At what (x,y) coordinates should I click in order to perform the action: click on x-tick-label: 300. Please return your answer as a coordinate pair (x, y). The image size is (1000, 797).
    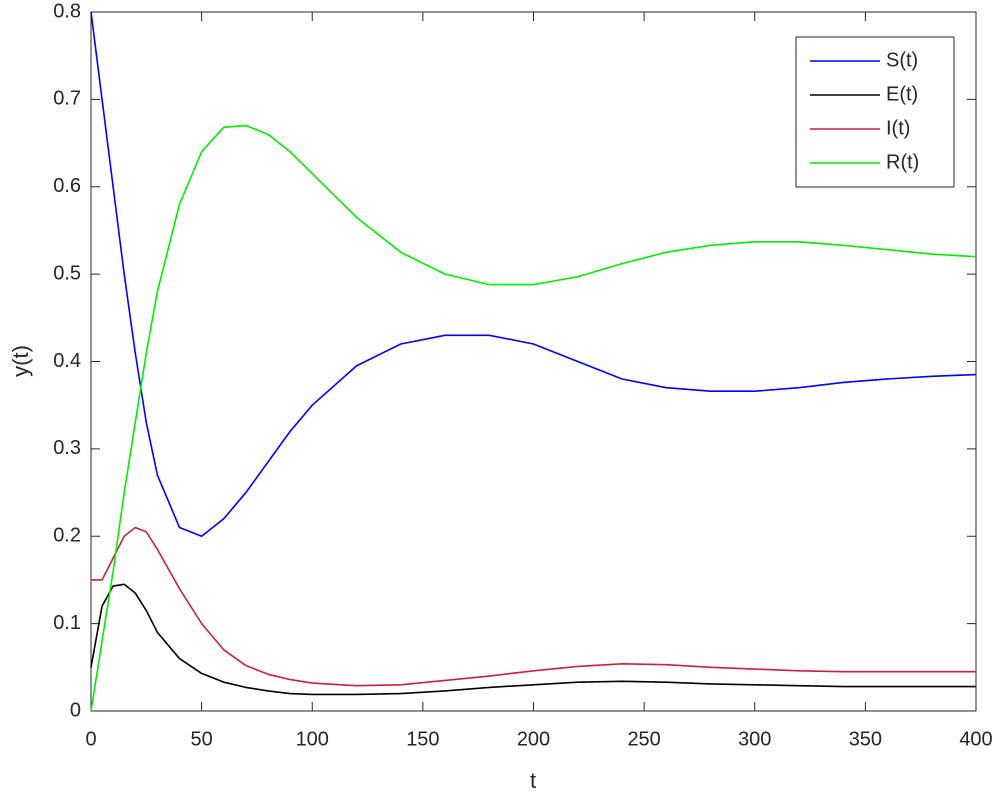
    Looking at the image, I should click on (754, 739).